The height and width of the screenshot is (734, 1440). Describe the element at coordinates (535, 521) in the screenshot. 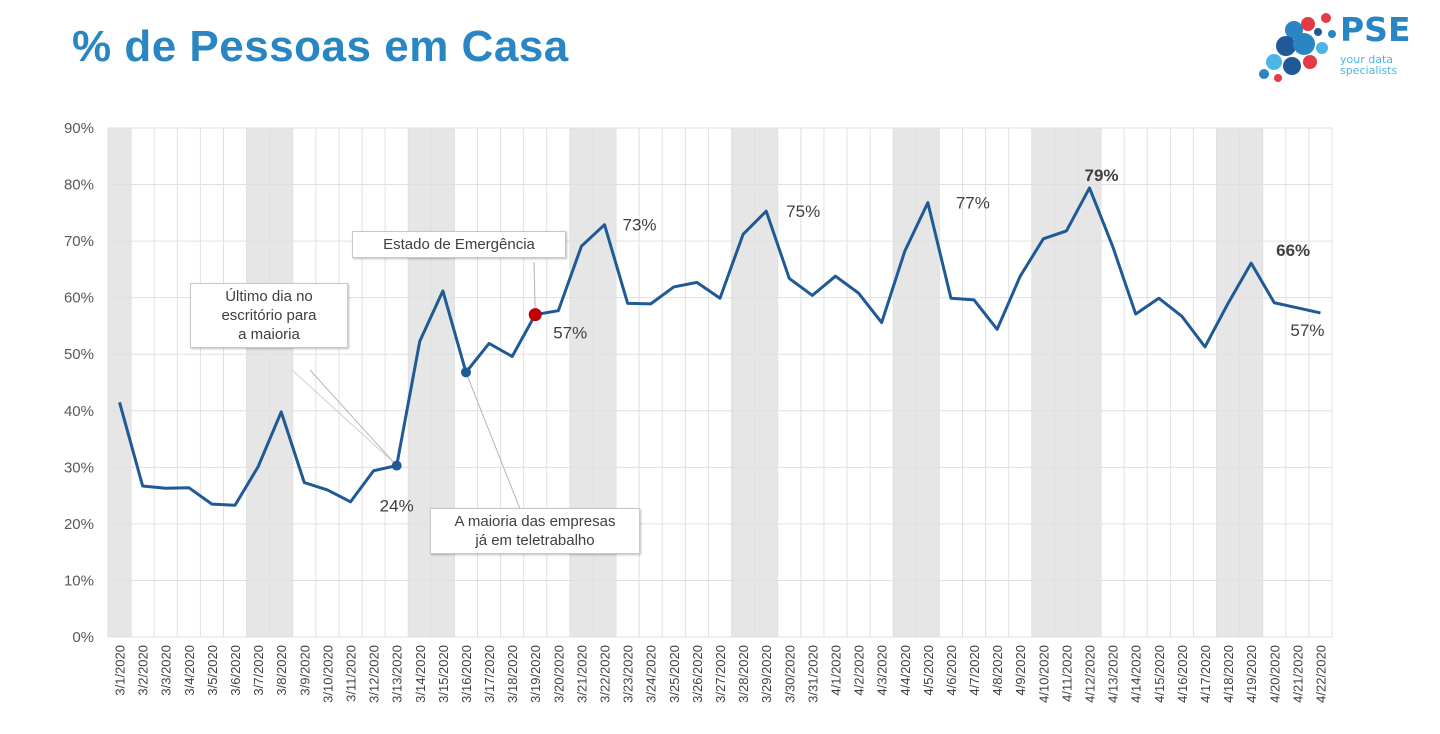

I see `annotation-text: A maioria das empresas` at that location.